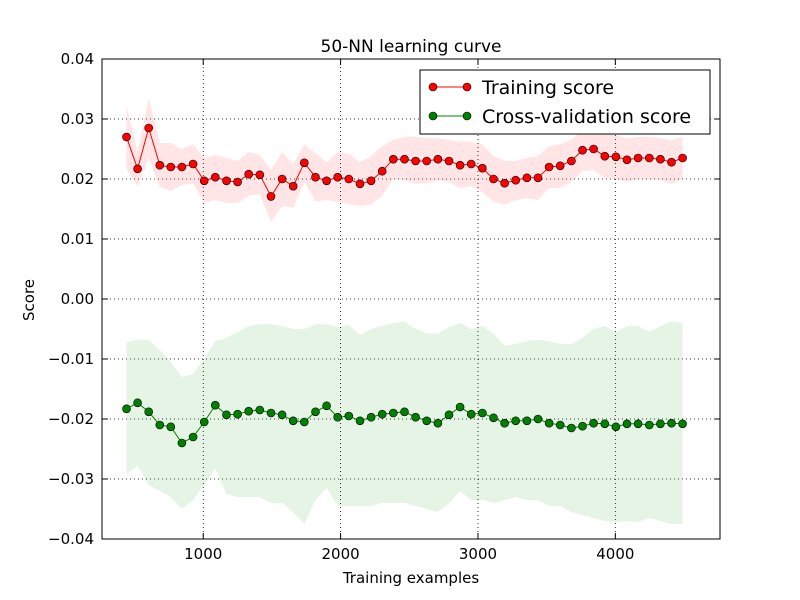  What do you see at coordinates (77, 299) in the screenshot?
I see `y-tick-label: 0.00` at bounding box center [77, 299].